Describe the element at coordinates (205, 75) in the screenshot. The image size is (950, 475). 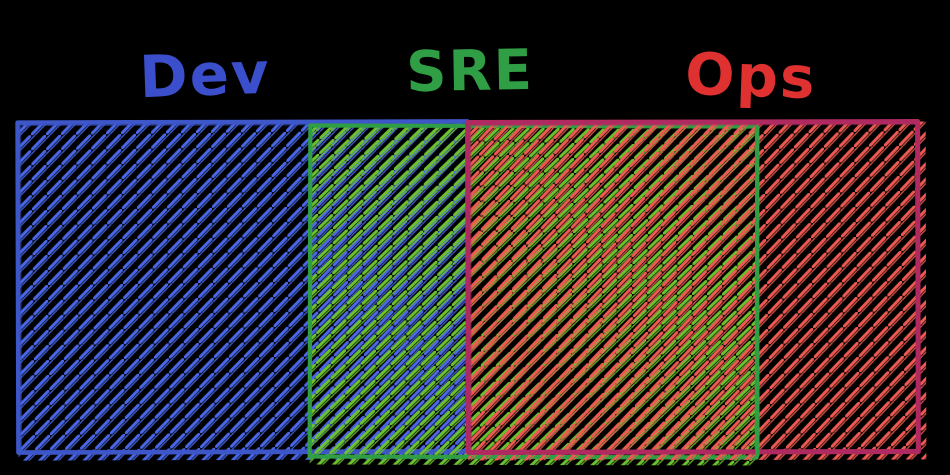
I see `dev-label: Dev` at that location.